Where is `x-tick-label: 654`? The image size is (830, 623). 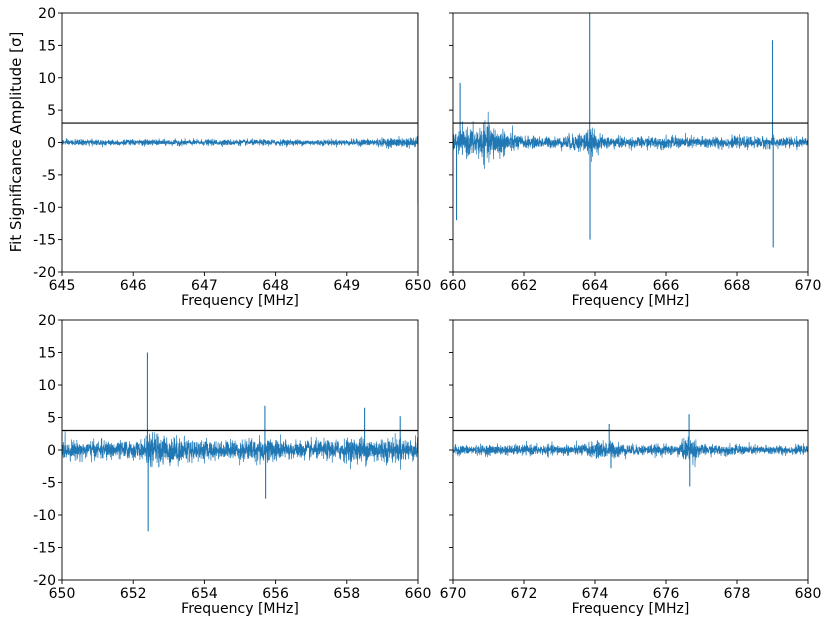
x-tick-label: 654 is located at coordinates (204, 594).